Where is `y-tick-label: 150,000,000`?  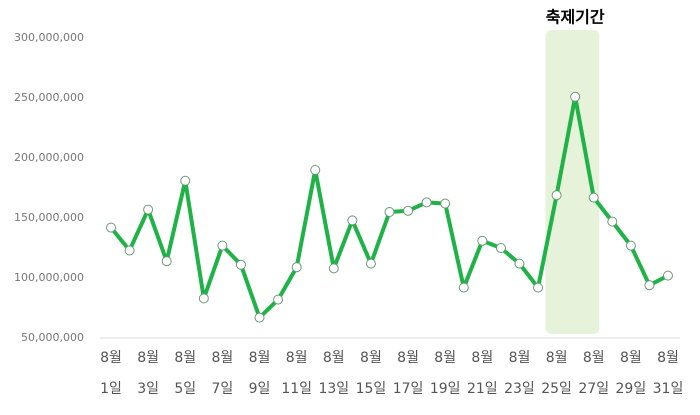
y-tick-label: 150,000,000 is located at coordinates (49, 217).